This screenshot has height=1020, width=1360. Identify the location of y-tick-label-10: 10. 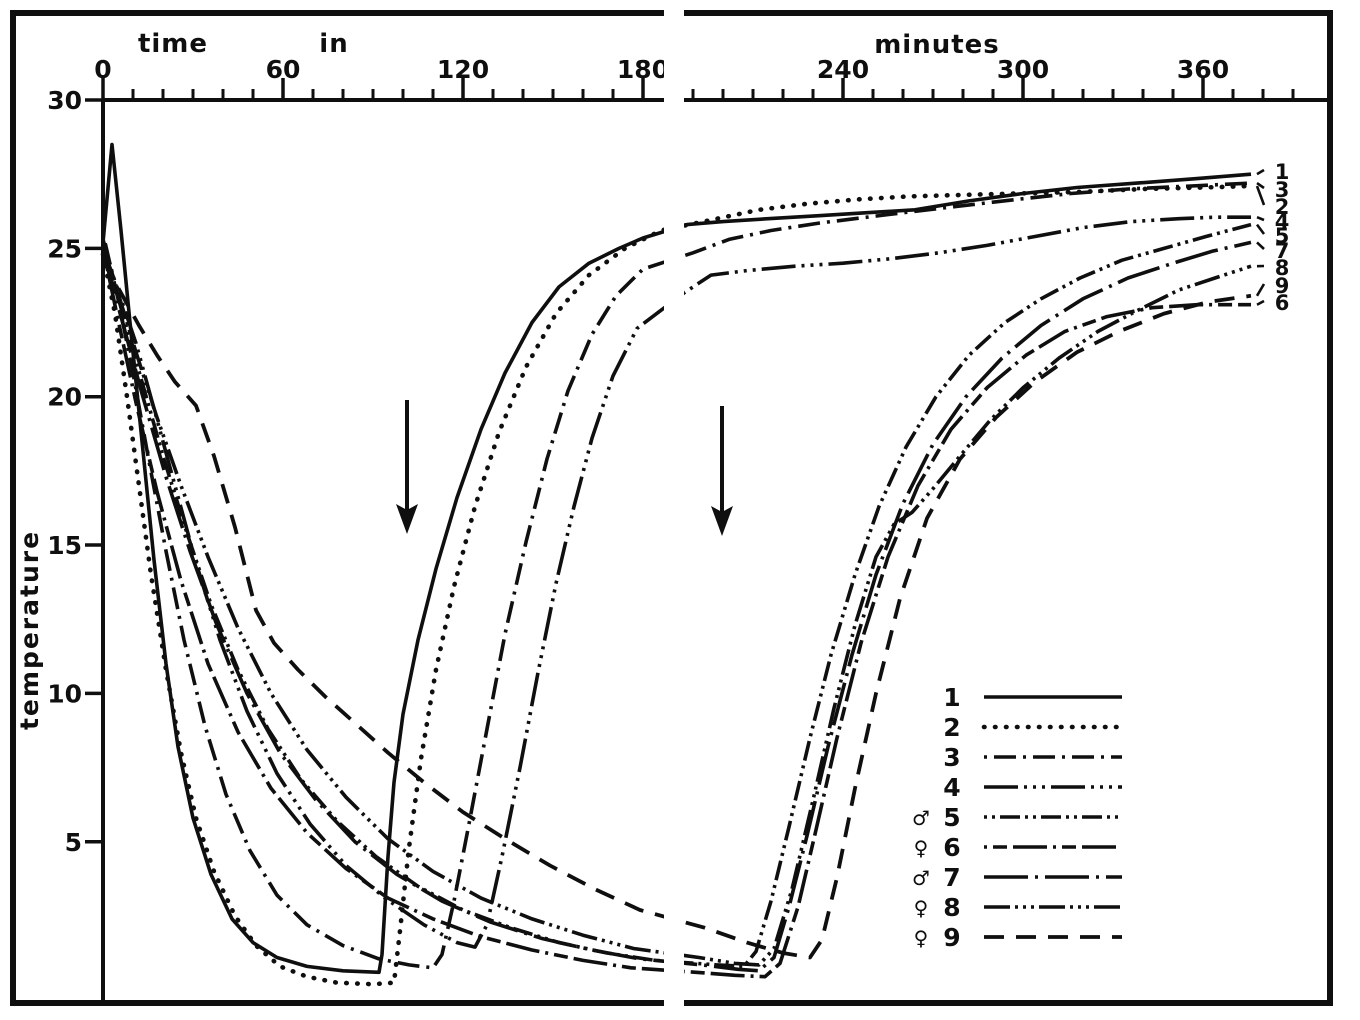
(64, 693).